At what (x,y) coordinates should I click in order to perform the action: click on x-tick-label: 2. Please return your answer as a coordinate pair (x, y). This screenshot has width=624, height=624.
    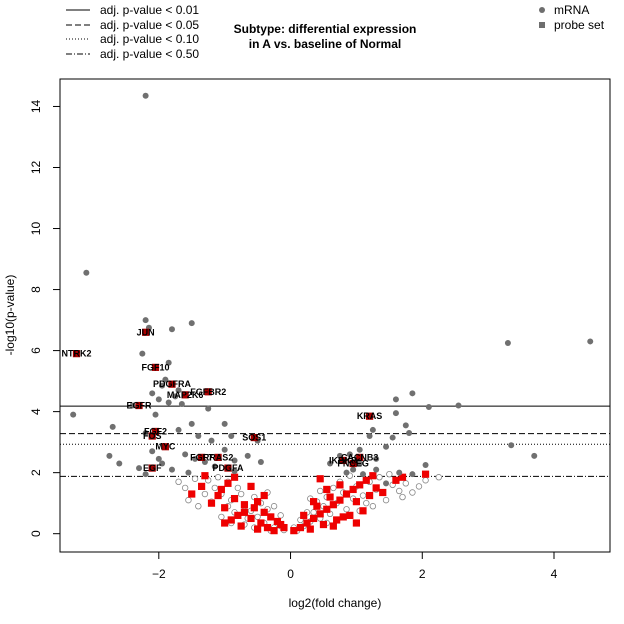
    Looking at the image, I should click on (422, 574).